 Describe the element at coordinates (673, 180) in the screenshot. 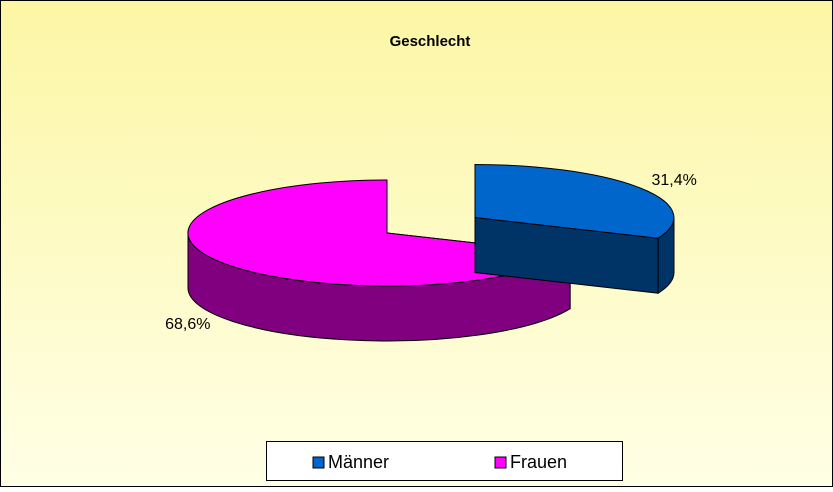

I see `data-label: 31,4%` at that location.